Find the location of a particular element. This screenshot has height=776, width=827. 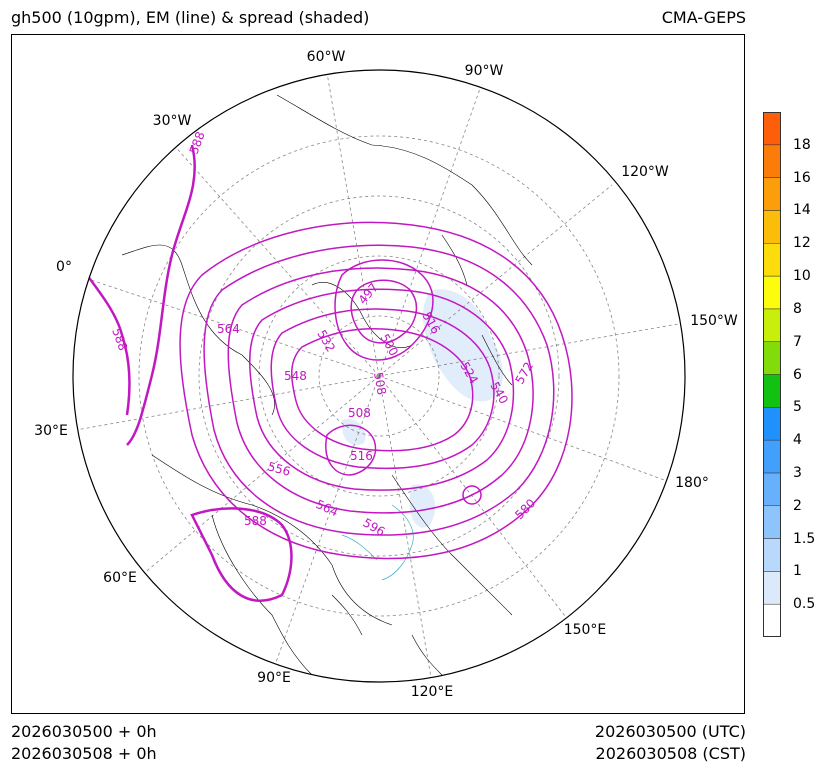

colorbar-border is located at coordinates (772, 374).